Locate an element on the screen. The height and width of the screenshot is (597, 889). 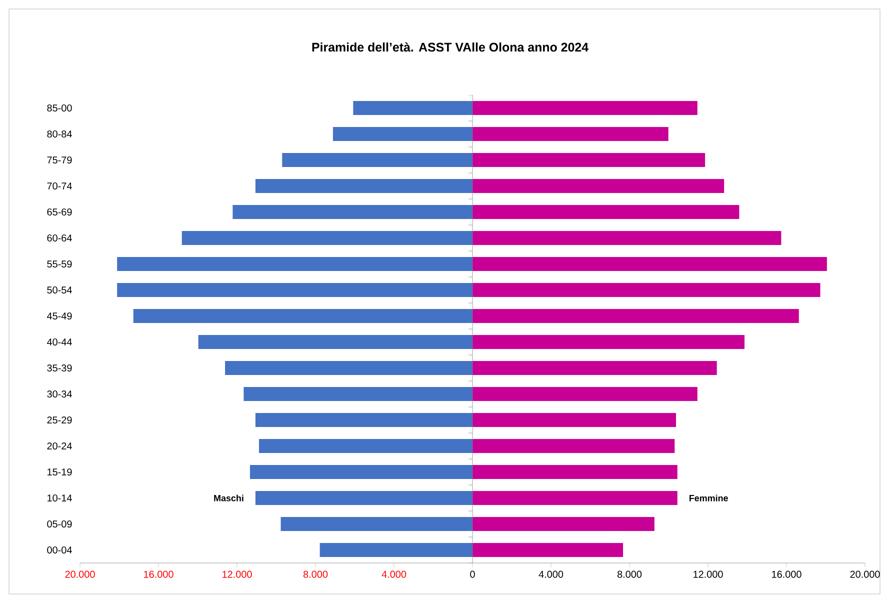
y-tick-label: 80-84 is located at coordinates (59, 134).